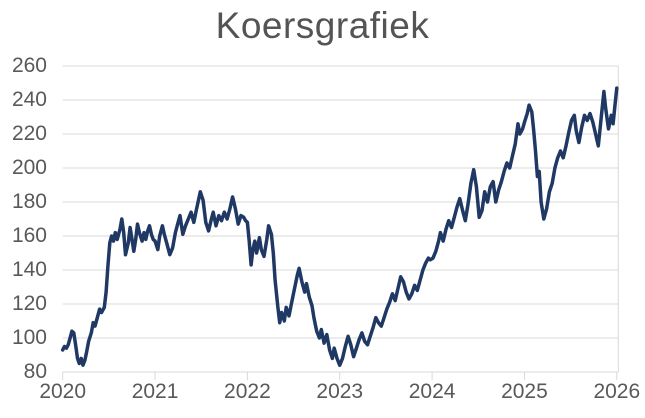 This screenshot has height=418, width=645. Describe the element at coordinates (29, 303) in the screenshot. I see `y-axis-tick-label: 120` at that location.